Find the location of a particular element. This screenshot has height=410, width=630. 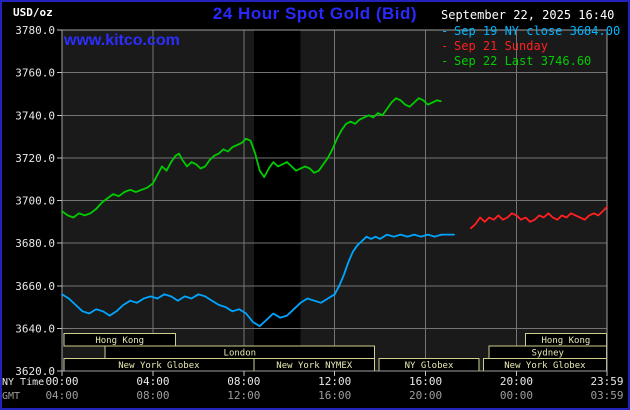

x-tick-label-ny: 20:00 is located at coordinates (516, 381).